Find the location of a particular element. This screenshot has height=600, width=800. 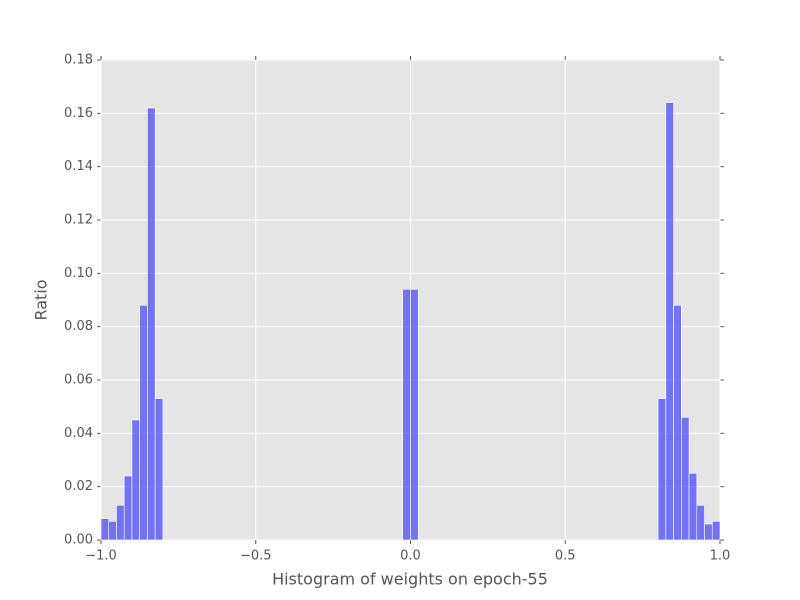

x-tick-label: 0.5 is located at coordinates (565, 556).